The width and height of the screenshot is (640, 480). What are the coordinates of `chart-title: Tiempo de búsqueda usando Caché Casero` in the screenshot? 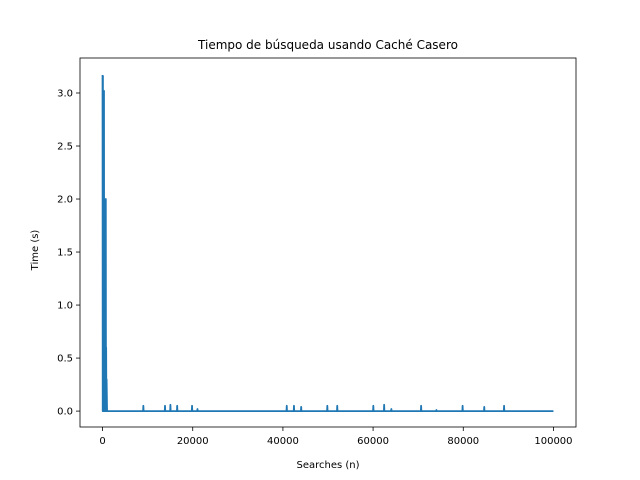 It's located at (327, 45).